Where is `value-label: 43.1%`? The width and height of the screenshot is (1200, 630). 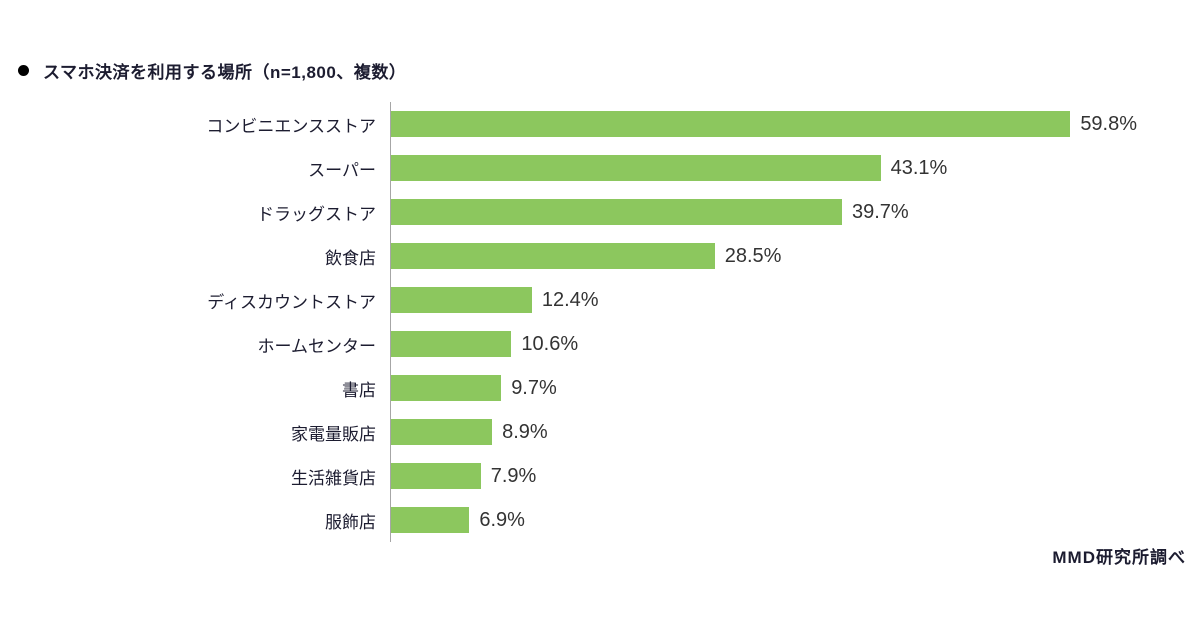
value-label: 43.1% is located at coordinates (919, 167).